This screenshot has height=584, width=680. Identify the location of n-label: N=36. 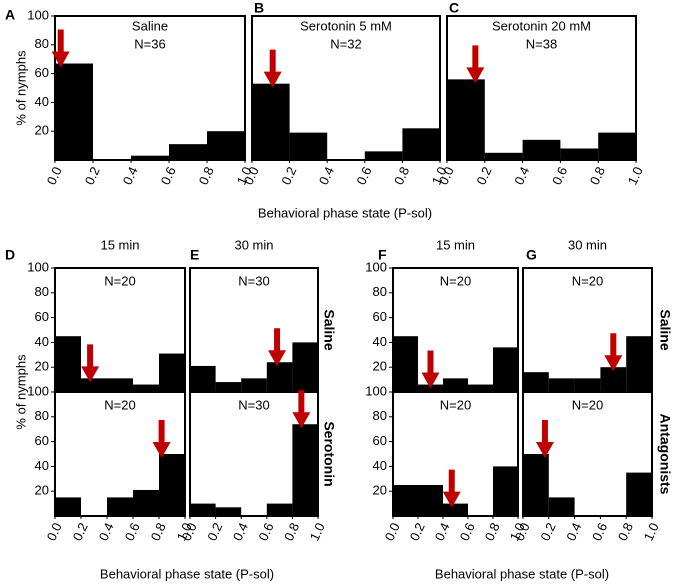
(149, 43).